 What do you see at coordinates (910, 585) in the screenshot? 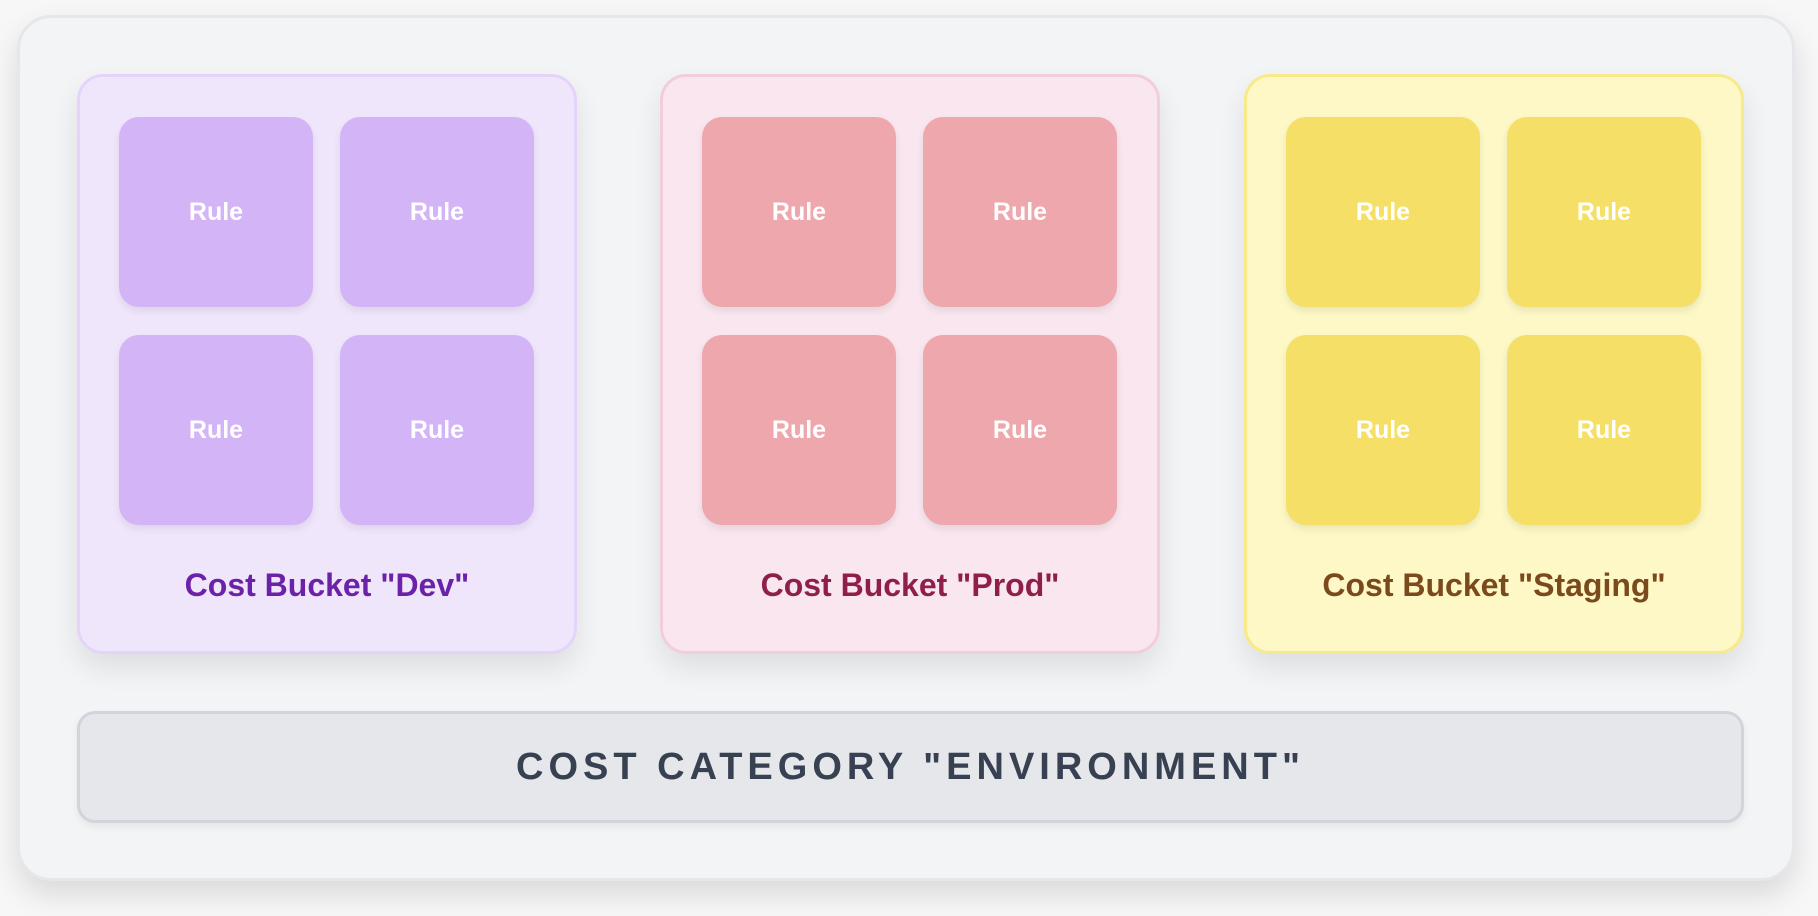
I see `bucket-label: Cost Bucket "Prod"` at bounding box center [910, 585].